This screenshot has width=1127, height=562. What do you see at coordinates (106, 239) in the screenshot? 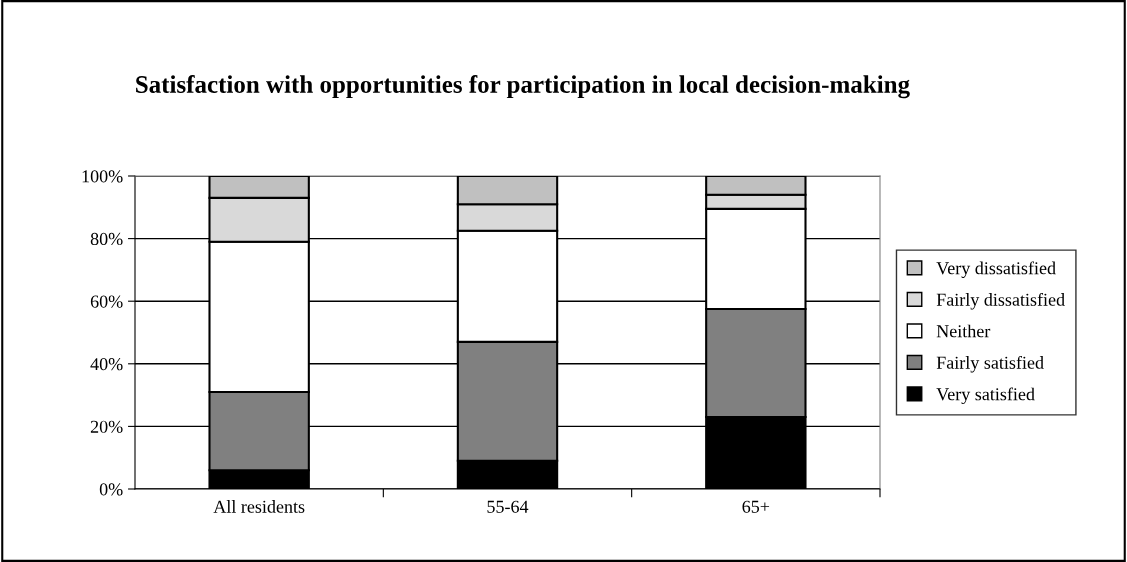
I see `y-tick-label: 80%` at bounding box center [106, 239].